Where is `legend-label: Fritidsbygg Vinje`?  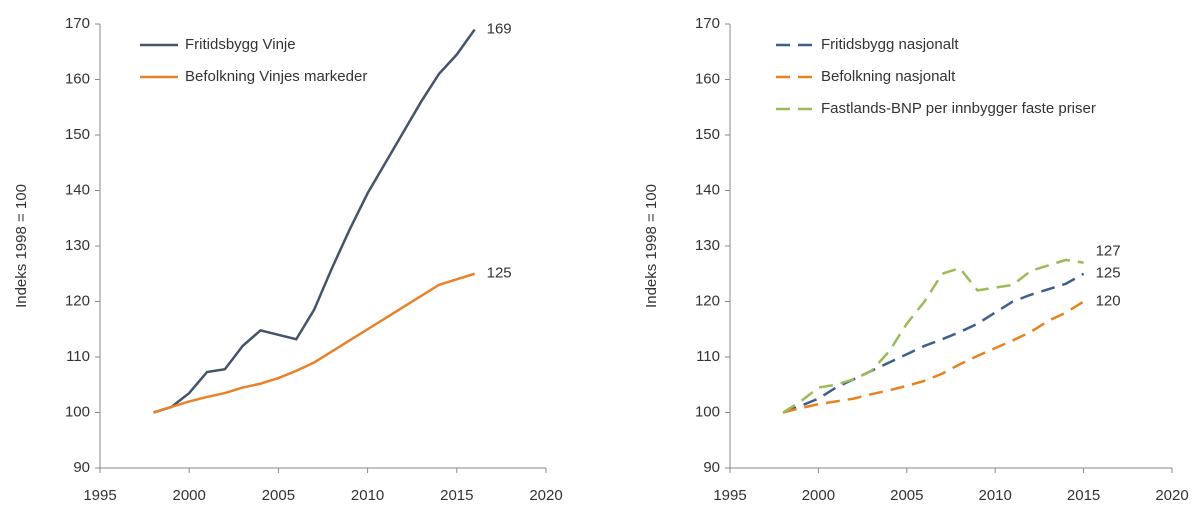
legend-label: Fritidsbygg Vinje is located at coordinates (240, 44).